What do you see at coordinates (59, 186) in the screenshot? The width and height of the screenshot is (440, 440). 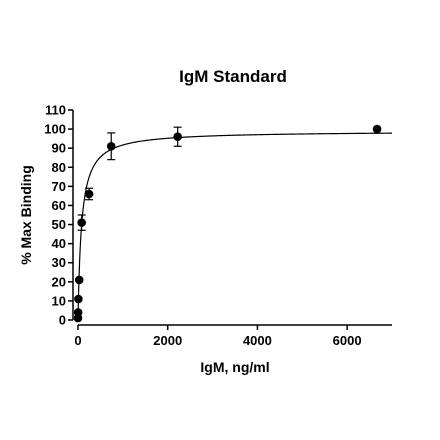 I see `y-tick-label: 70` at bounding box center [59, 186].